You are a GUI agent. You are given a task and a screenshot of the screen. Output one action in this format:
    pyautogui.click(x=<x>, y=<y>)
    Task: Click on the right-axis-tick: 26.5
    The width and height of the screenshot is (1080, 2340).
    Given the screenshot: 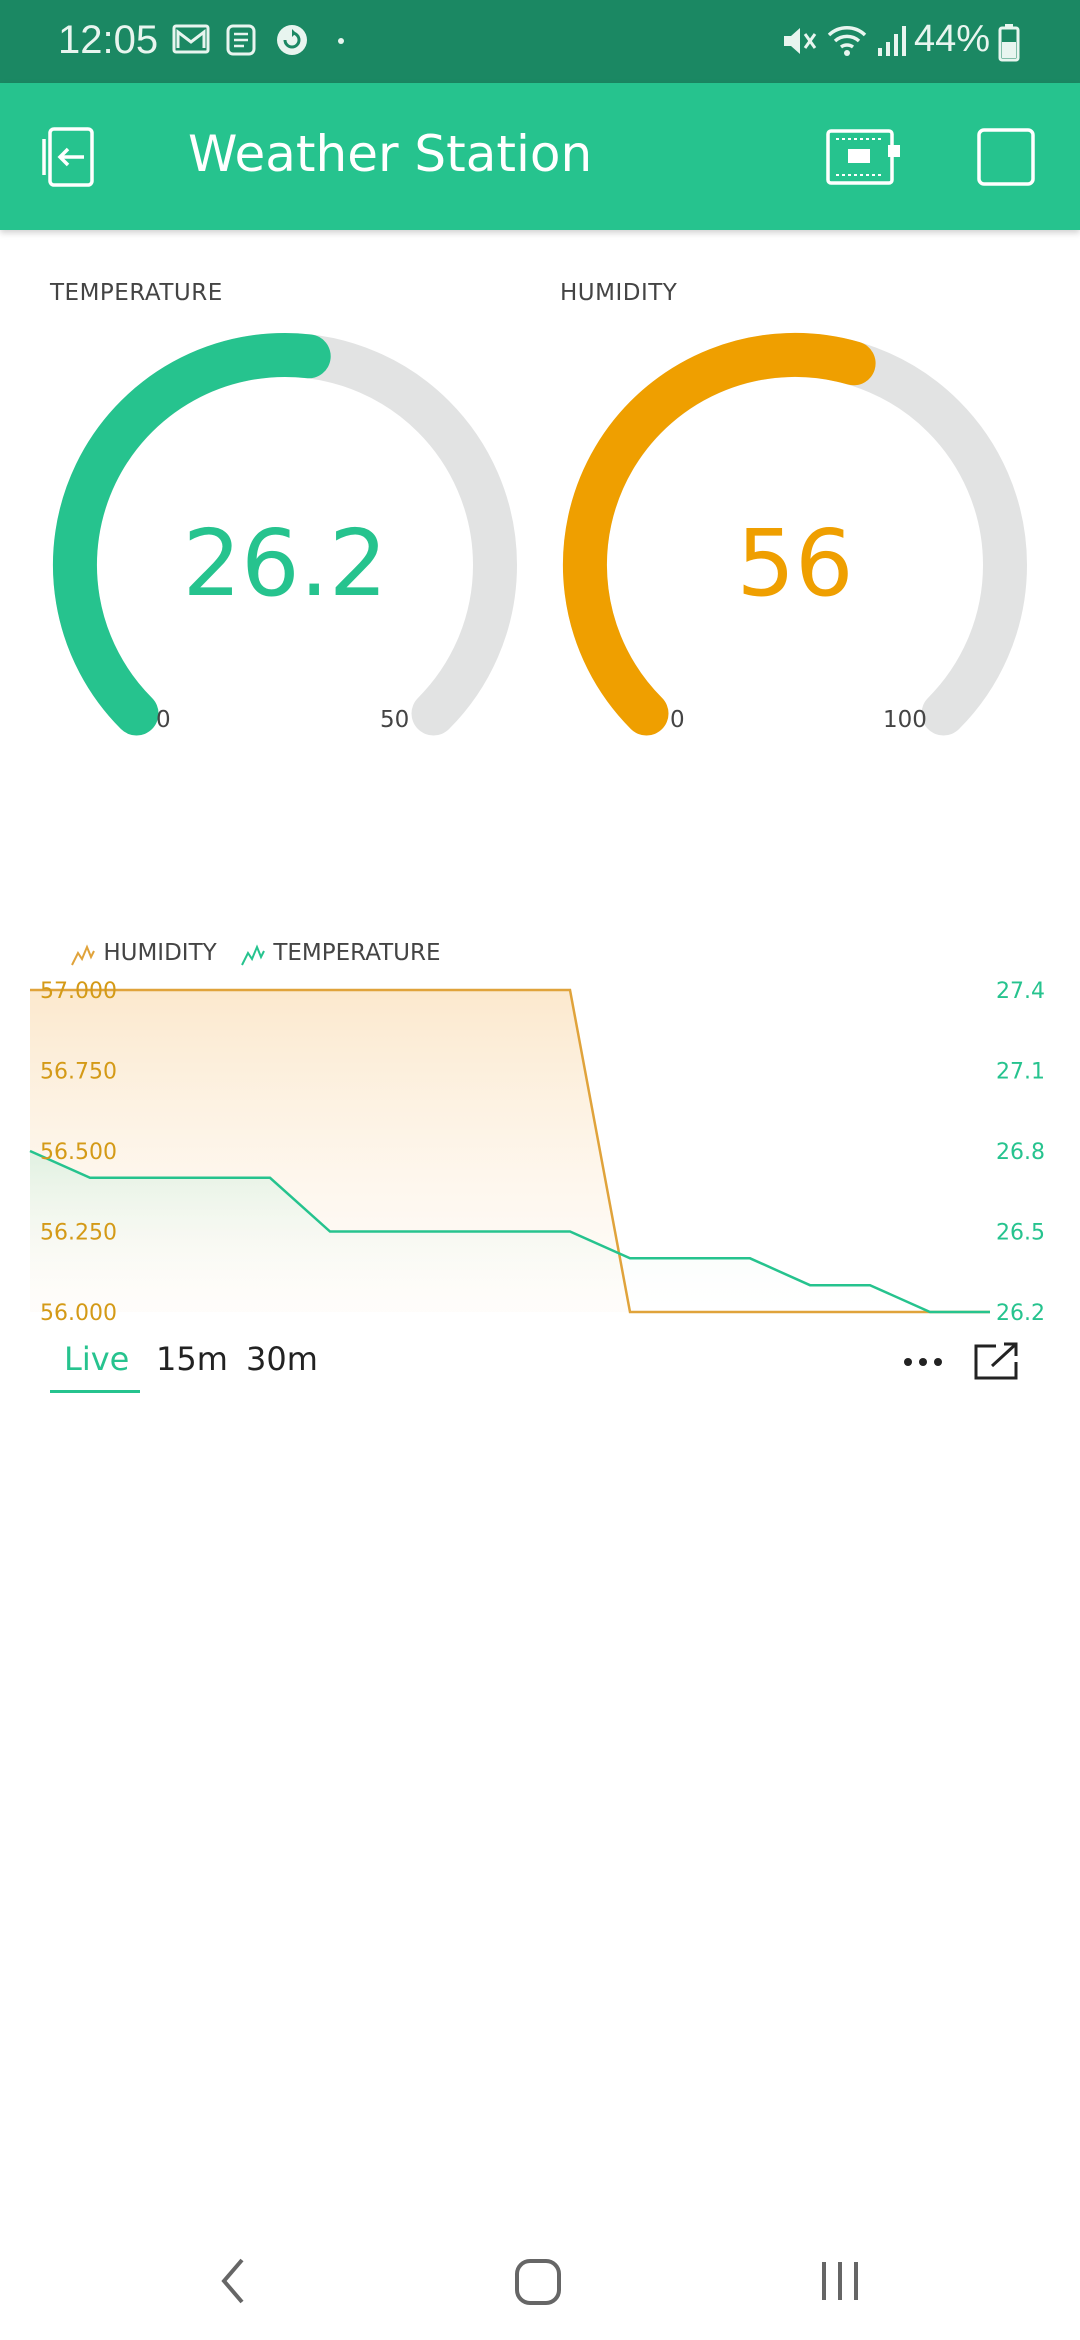 What is the action you would take?
    pyautogui.click(x=1020, y=1233)
    